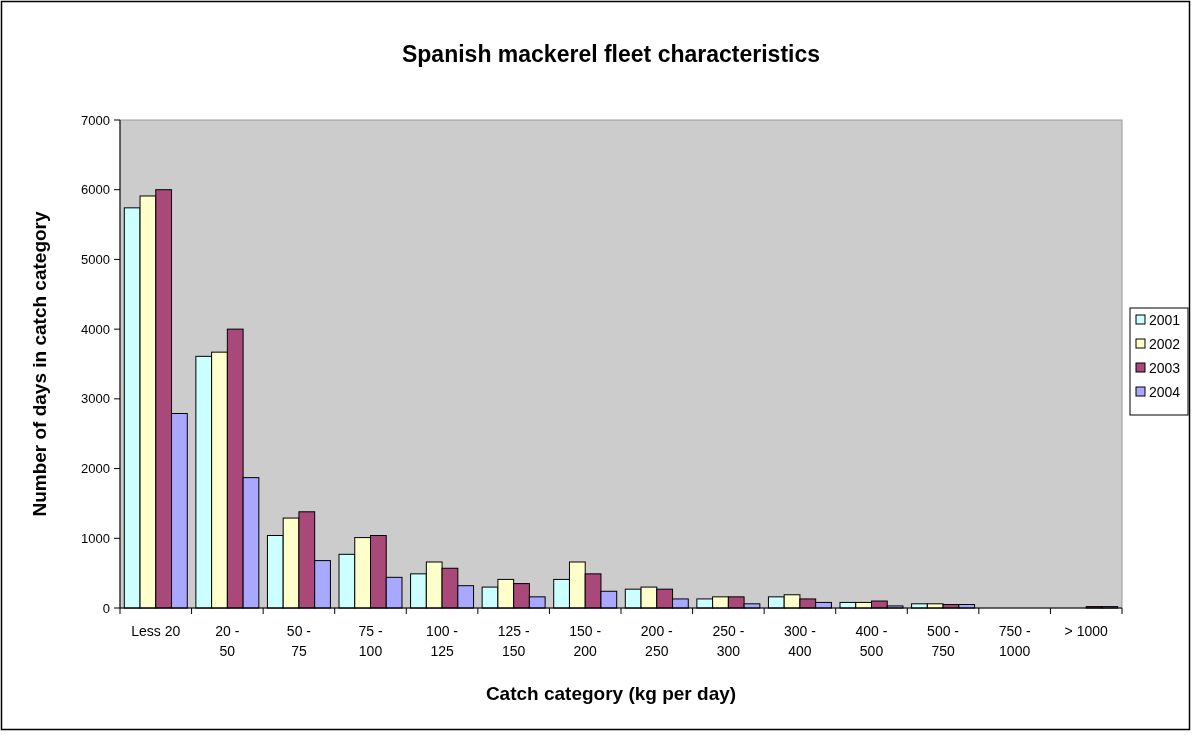  I want to click on x-tick-label: 50 - 75, so click(299, 641).